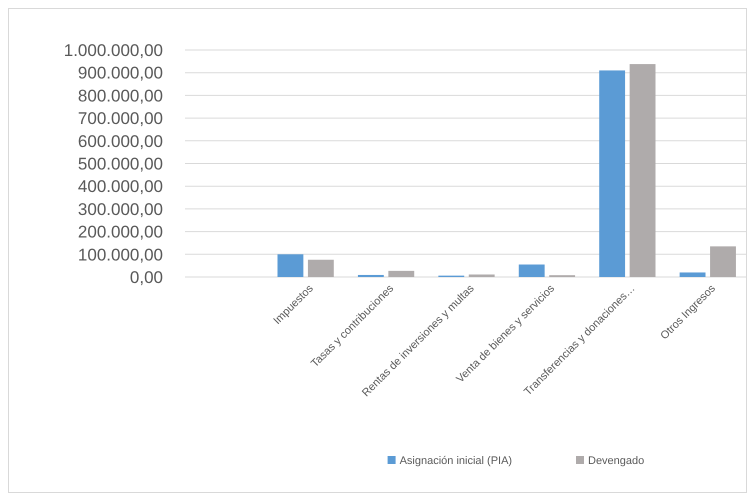 The width and height of the screenshot is (755, 501). What do you see at coordinates (146, 277) in the screenshot?
I see `y-tick-label: 0,00` at bounding box center [146, 277].